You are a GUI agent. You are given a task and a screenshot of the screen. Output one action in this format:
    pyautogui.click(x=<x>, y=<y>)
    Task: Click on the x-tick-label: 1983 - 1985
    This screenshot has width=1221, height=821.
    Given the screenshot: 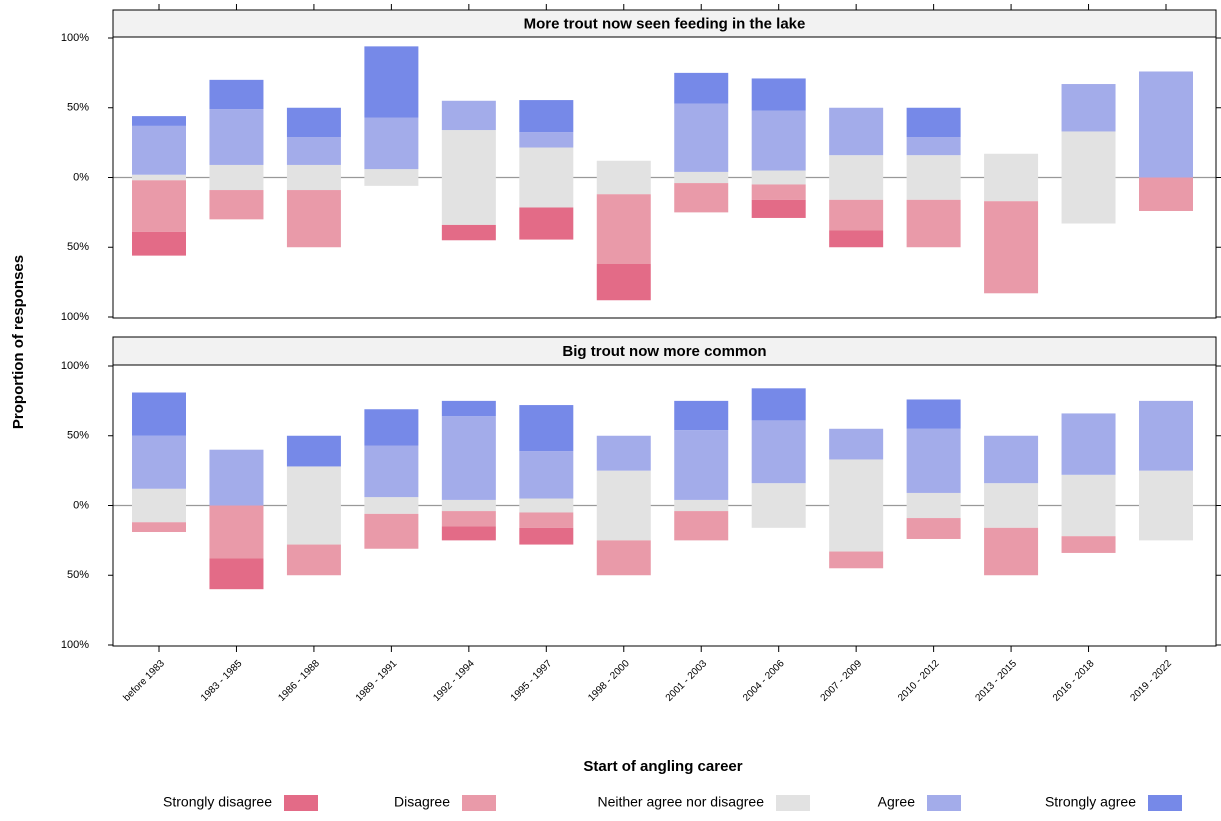 What is the action you would take?
    pyautogui.click(x=222, y=681)
    